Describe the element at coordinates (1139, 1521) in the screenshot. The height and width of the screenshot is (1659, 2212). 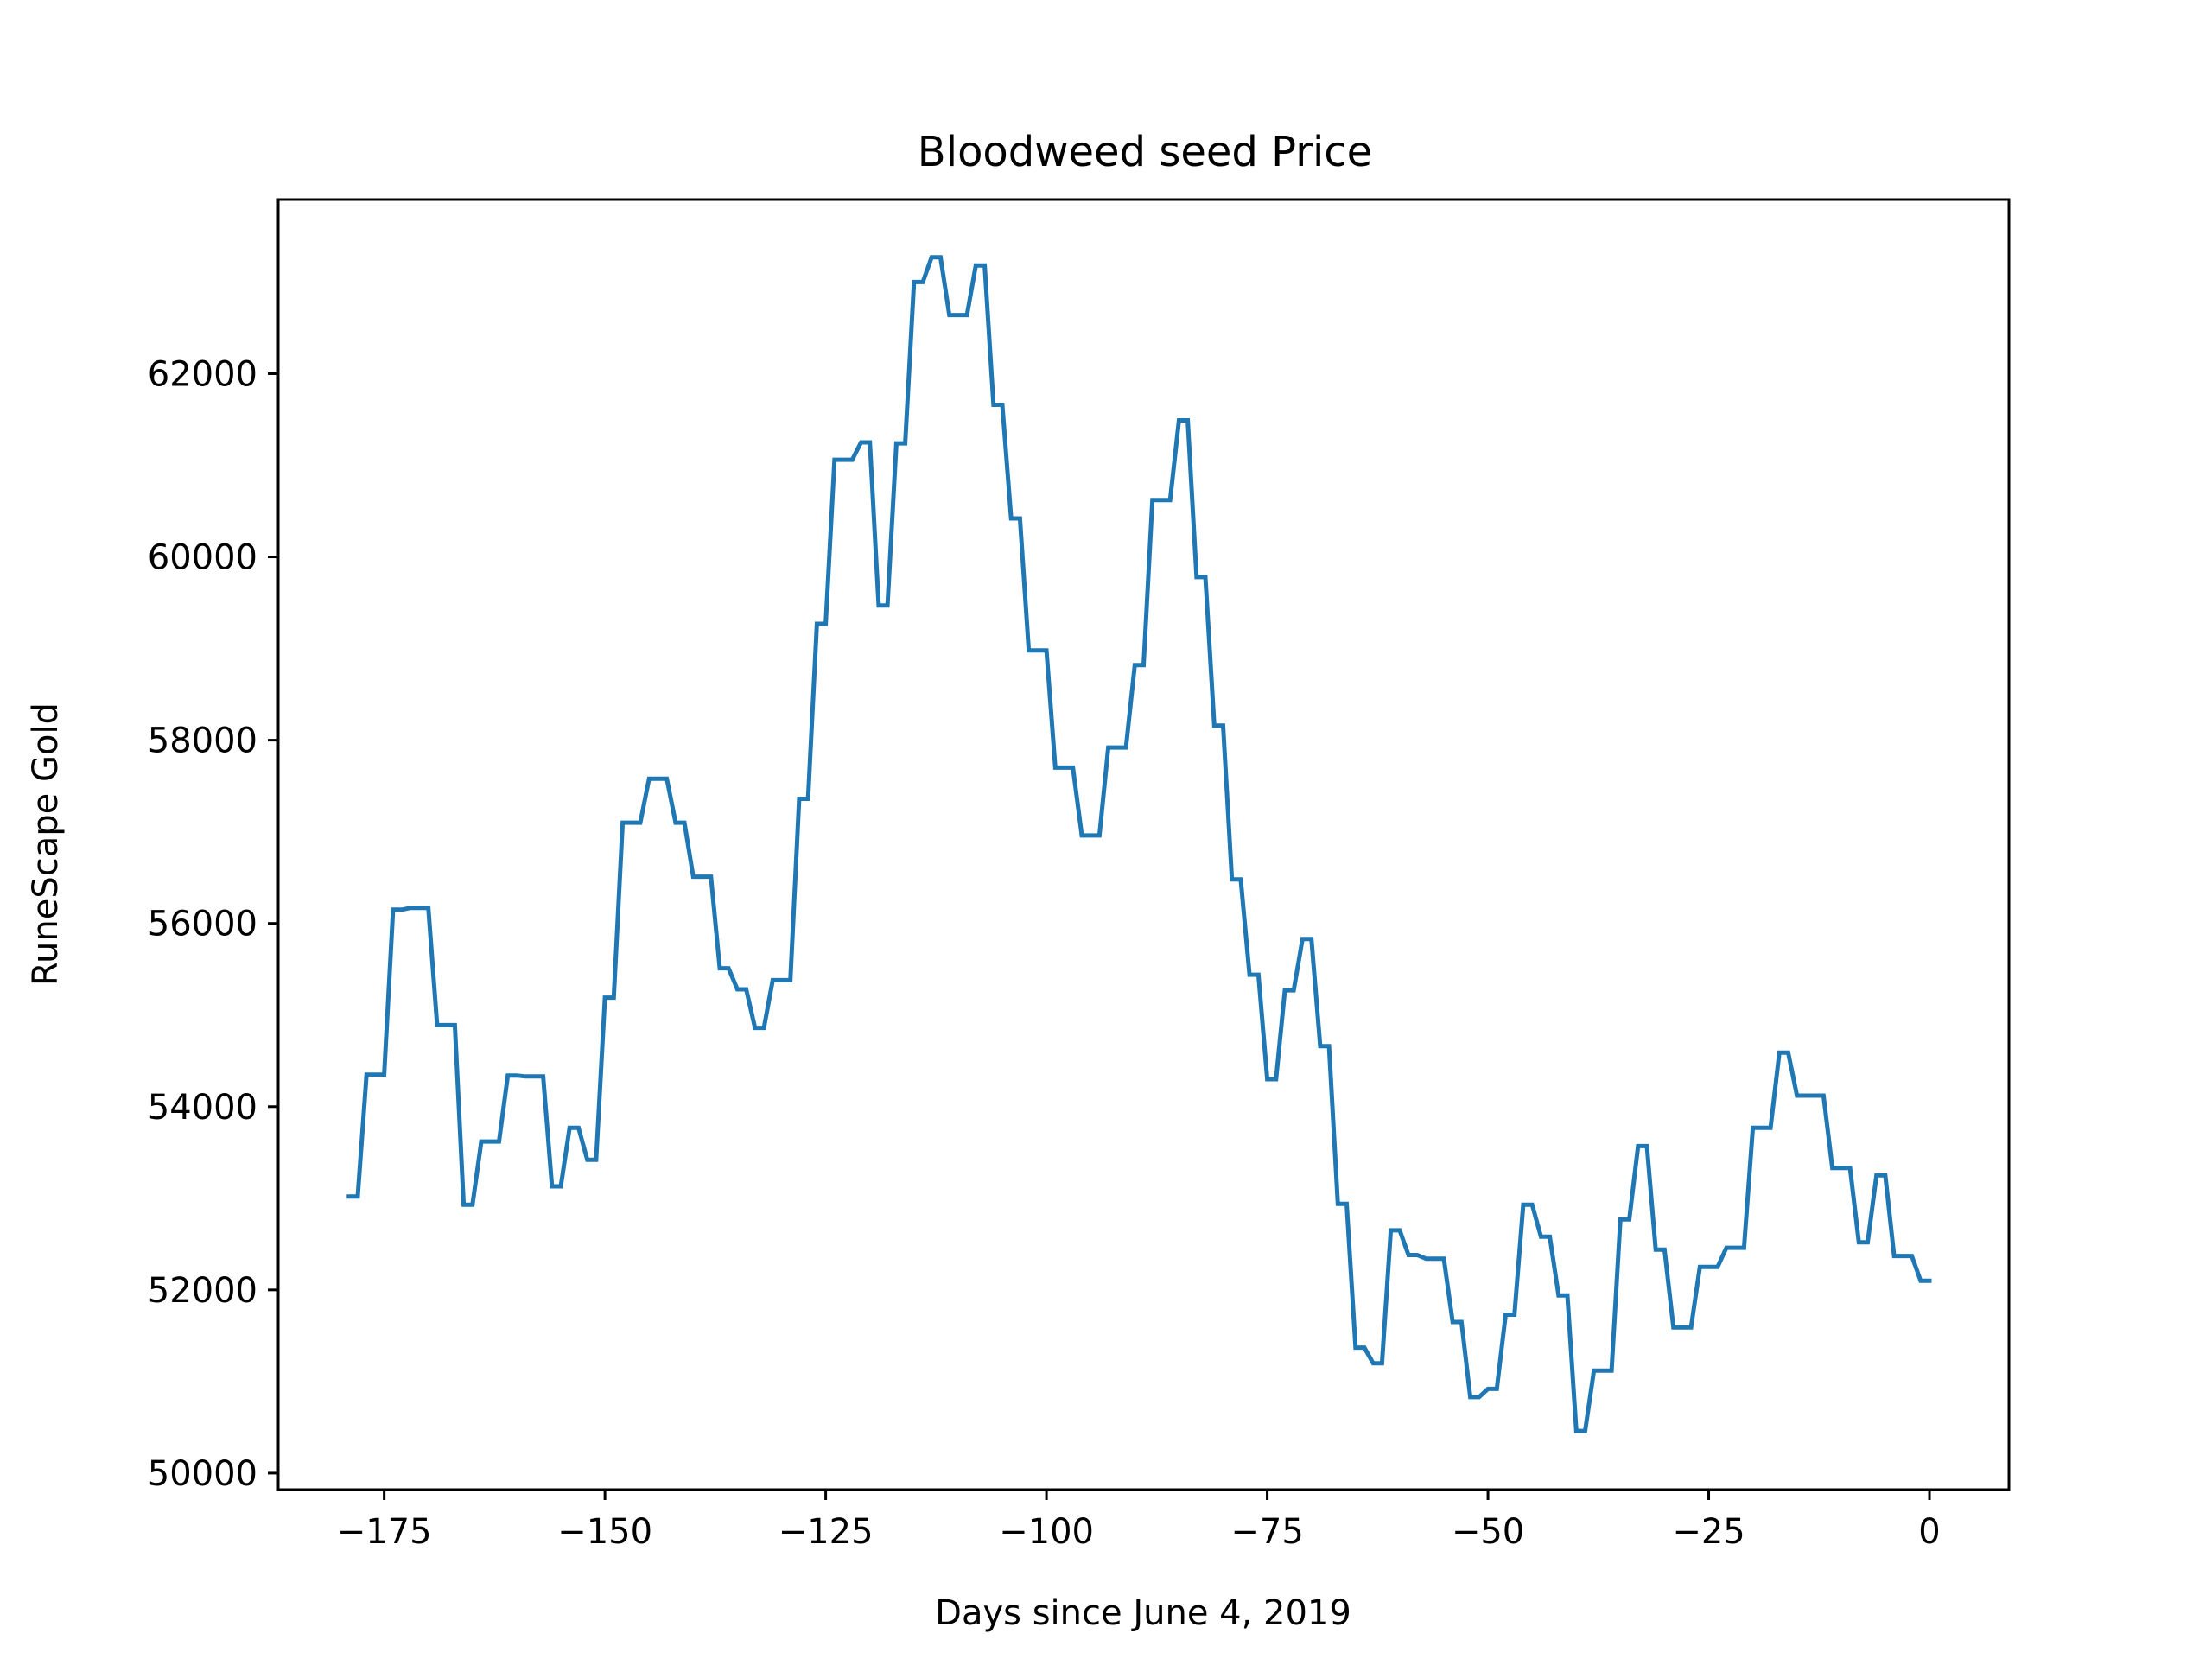
I see `x-axis-ticks: −175 −150 −125 −100 −75 −50 −25 0` at that location.